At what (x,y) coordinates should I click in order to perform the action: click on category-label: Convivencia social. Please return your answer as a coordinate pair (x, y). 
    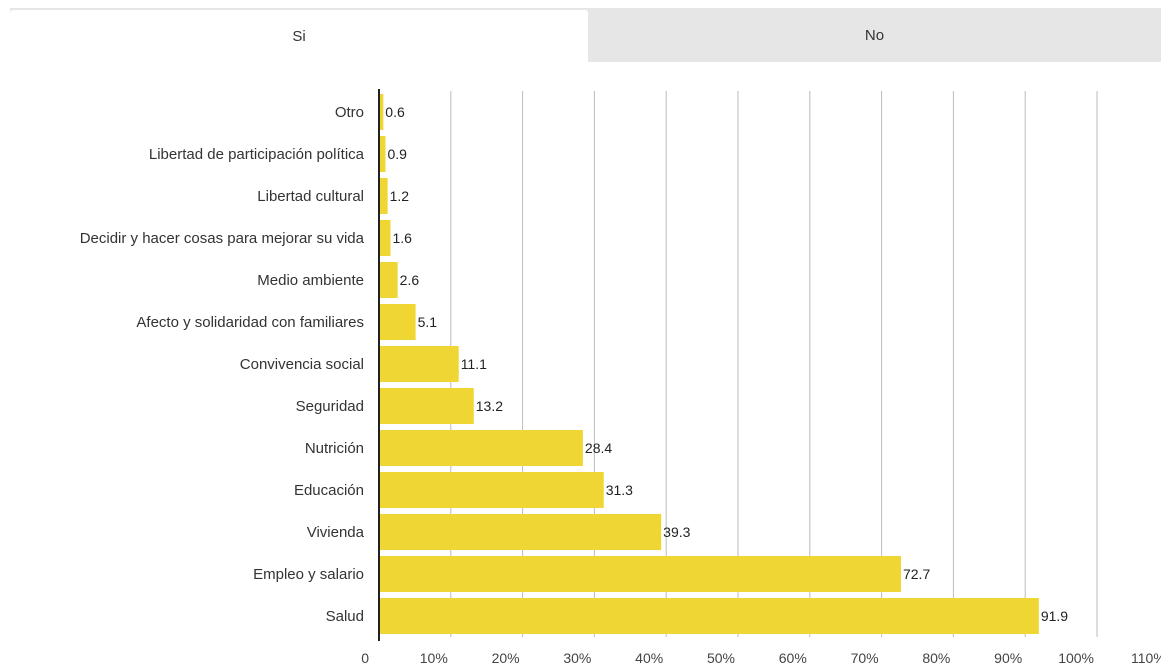
    Looking at the image, I should click on (302, 364).